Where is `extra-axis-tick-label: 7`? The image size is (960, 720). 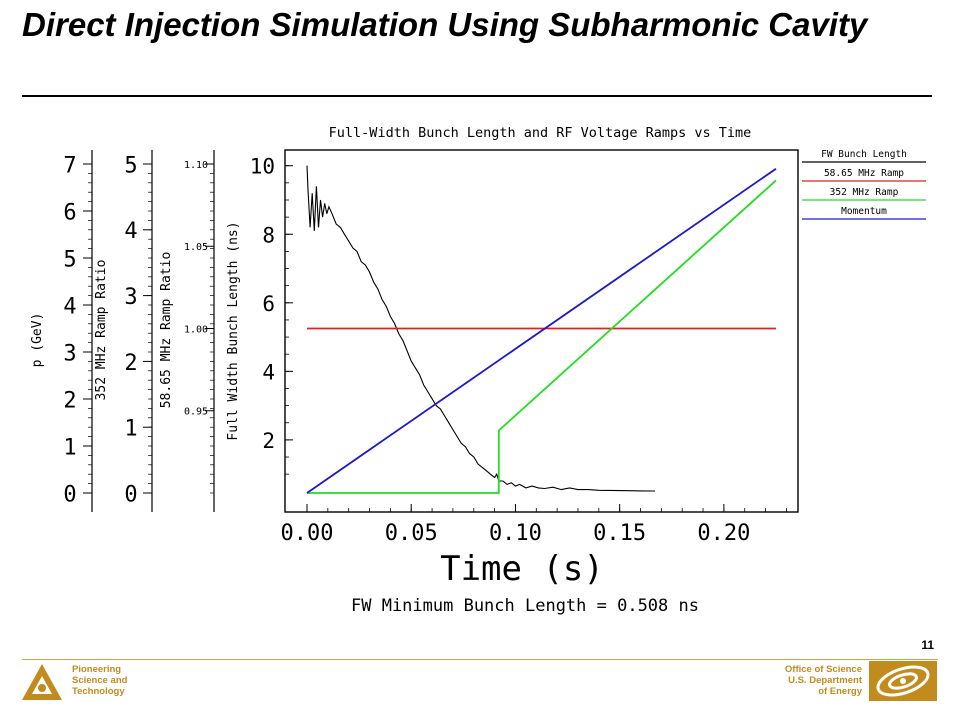 extra-axis-tick-label: 7 is located at coordinates (69, 165).